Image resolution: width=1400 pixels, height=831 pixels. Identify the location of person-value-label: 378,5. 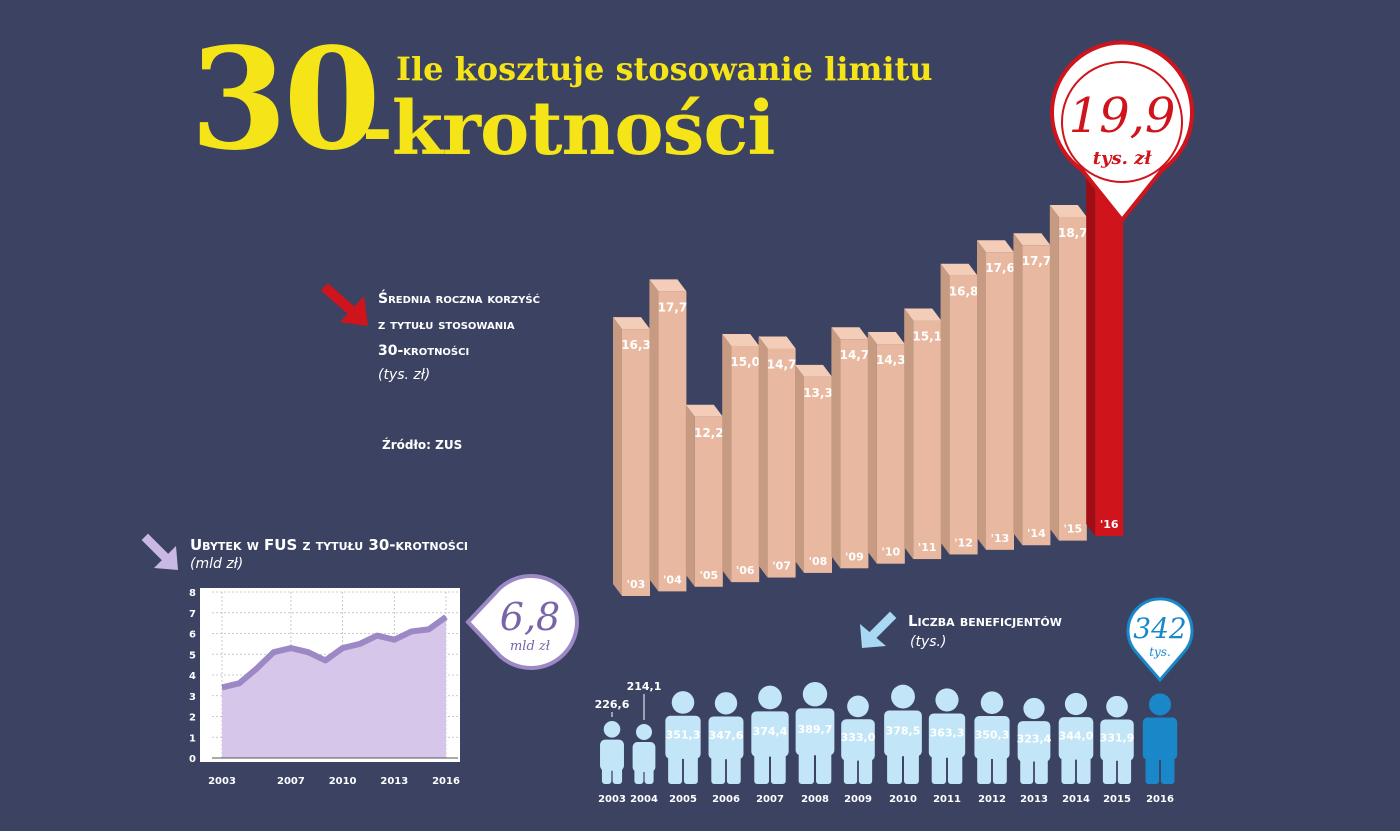
(903, 730).